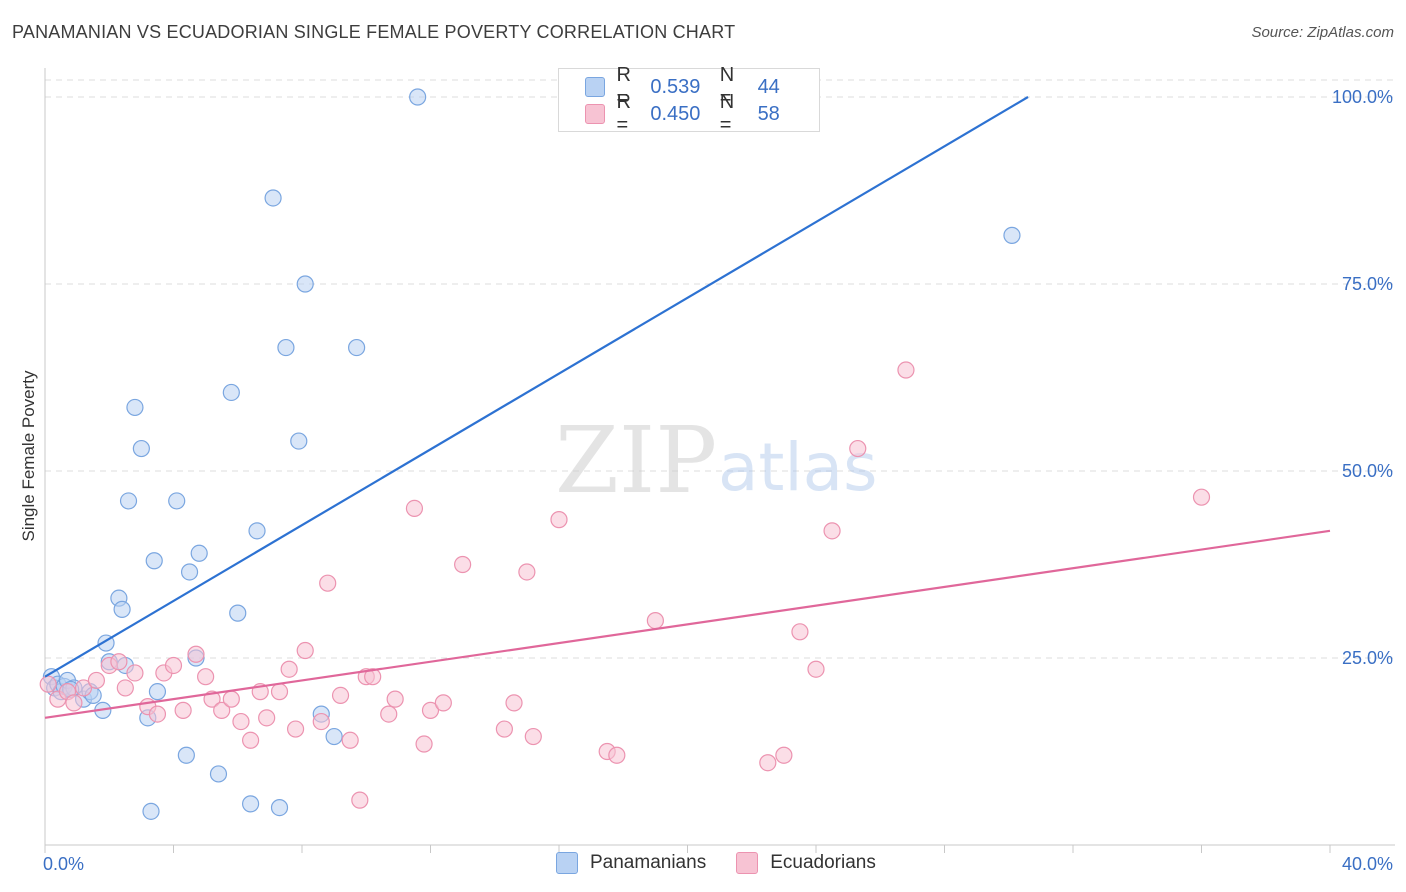 The height and width of the screenshot is (892, 1406). I want to click on legend-row-ecuadorians: R = 0.450 N = 58, so click(702, 113).